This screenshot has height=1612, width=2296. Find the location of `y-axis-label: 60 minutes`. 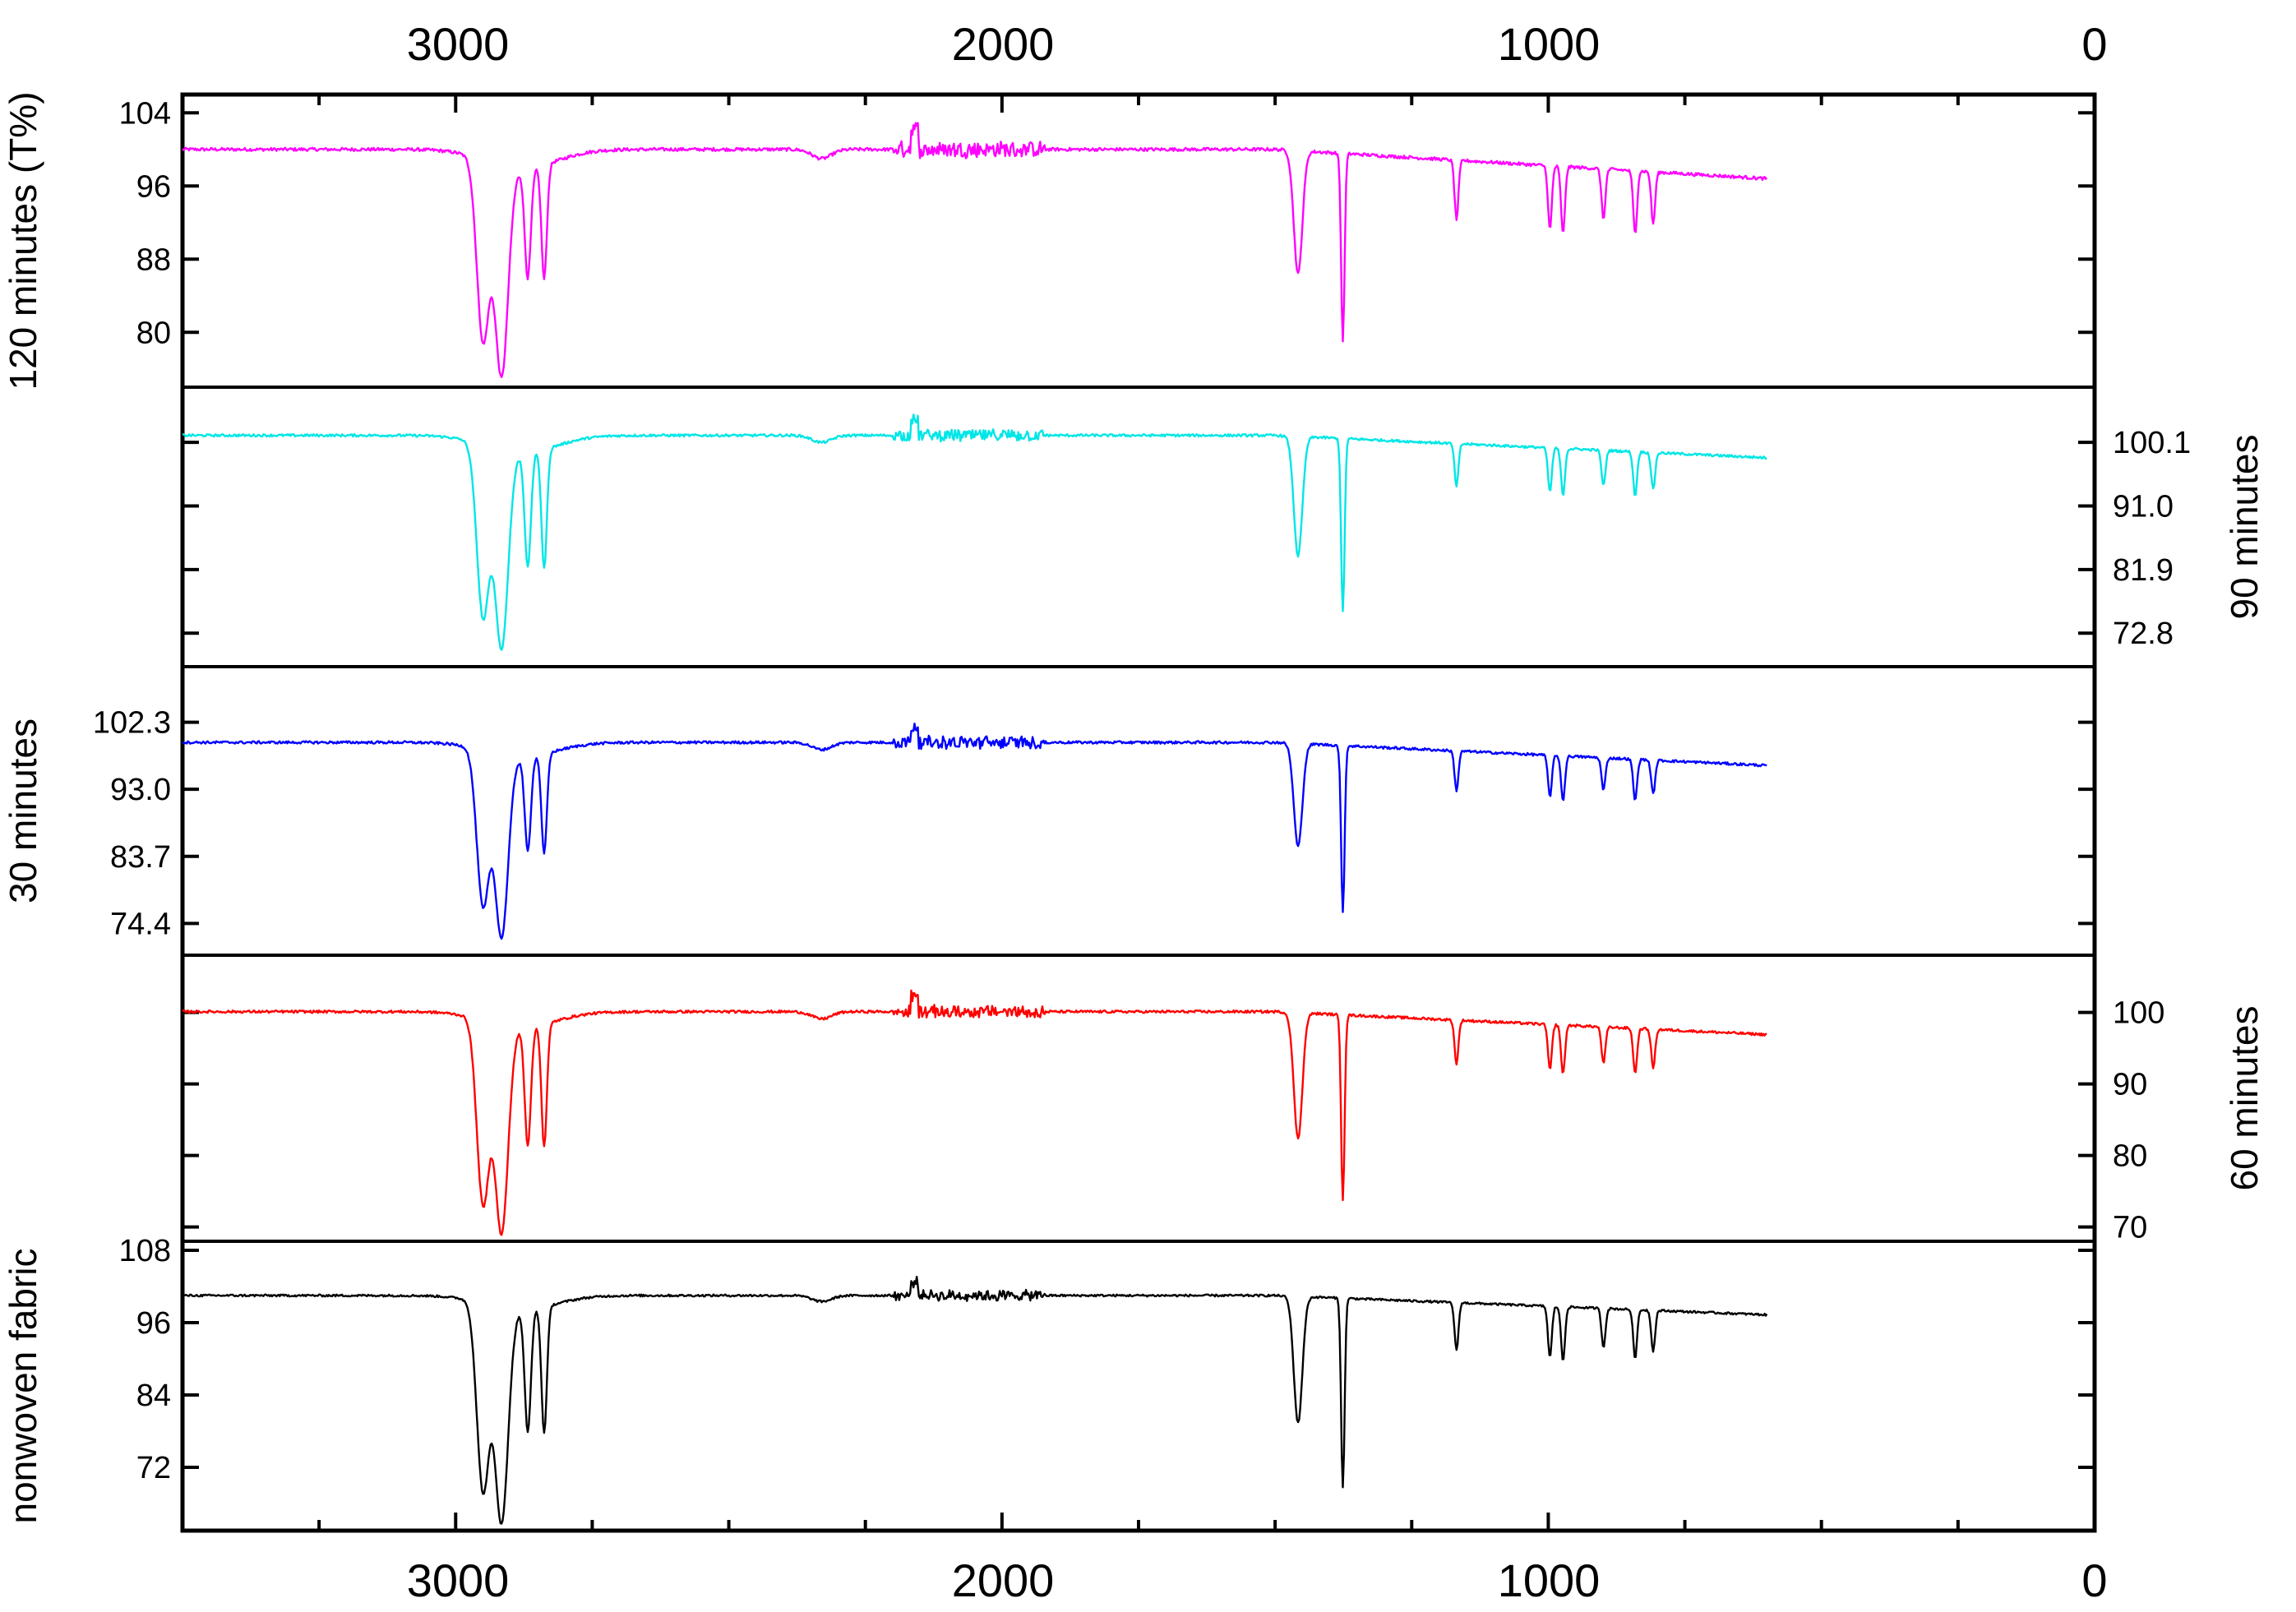

y-axis-label: 60 minutes is located at coordinates (2244, 1097).